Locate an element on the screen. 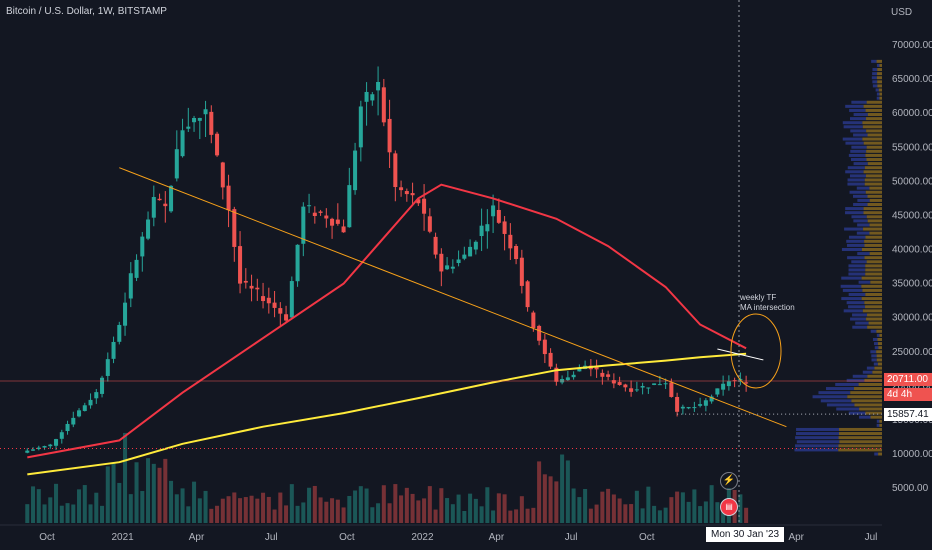 The image size is (932, 550). us-flag-icon: ▤ is located at coordinates (729, 507).